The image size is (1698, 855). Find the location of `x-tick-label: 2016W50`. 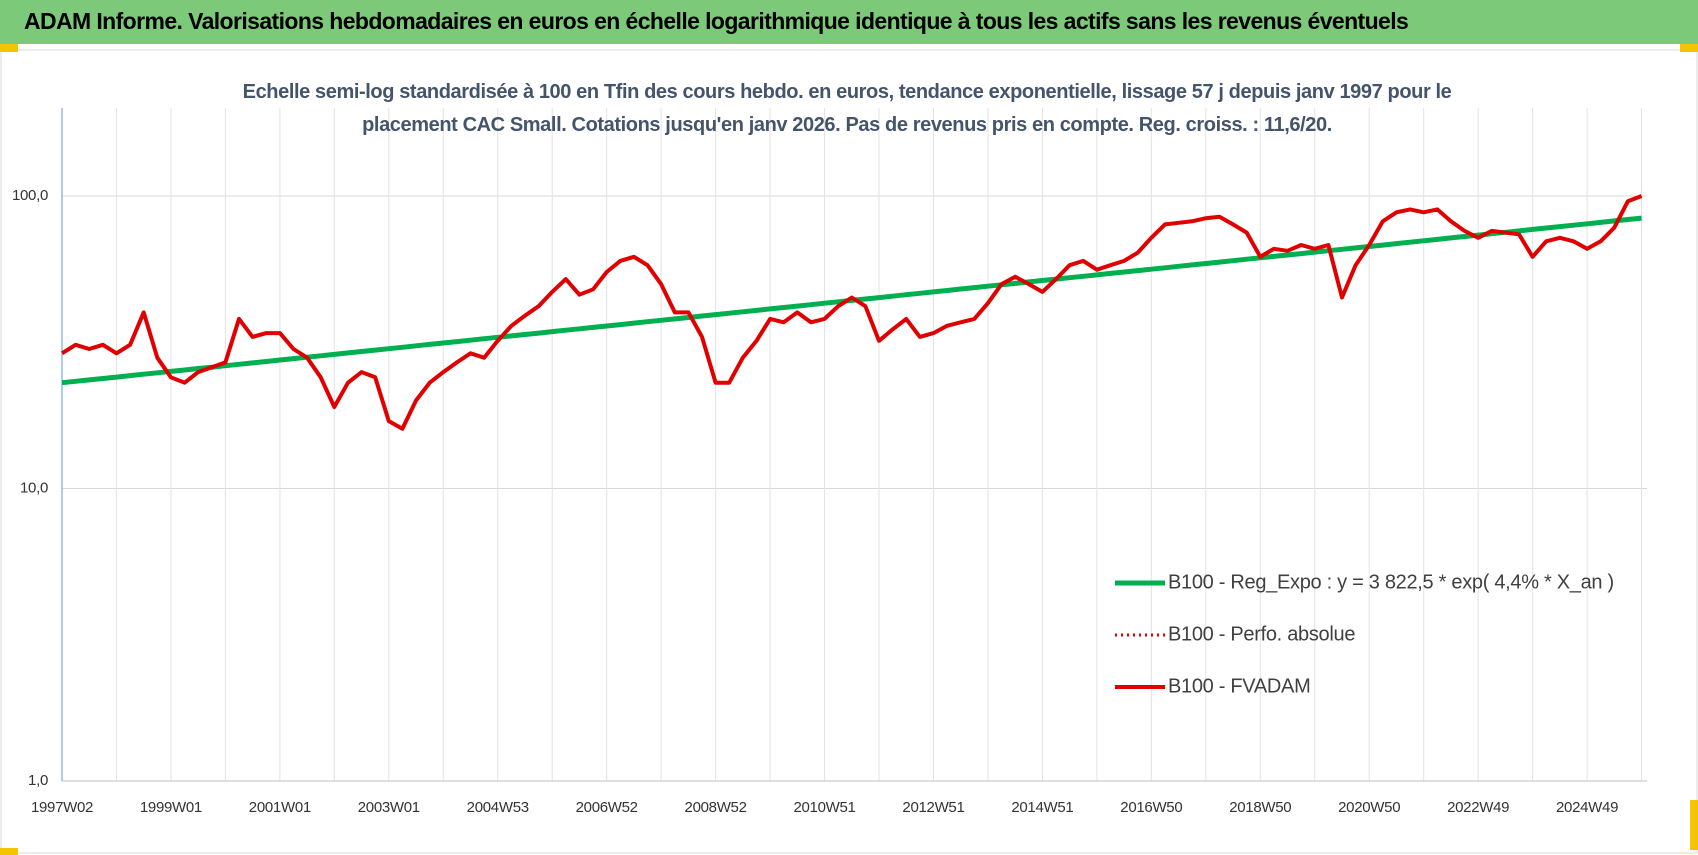

x-tick-label: 2016W50 is located at coordinates (1151, 807).